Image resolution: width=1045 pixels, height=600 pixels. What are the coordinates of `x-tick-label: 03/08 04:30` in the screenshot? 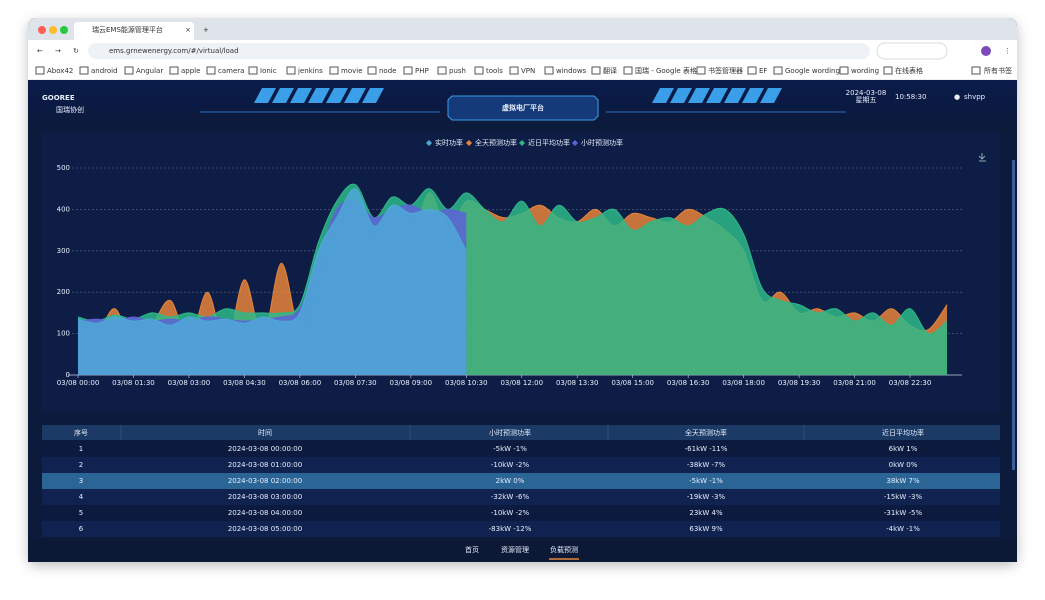 It's located at (244, 383).